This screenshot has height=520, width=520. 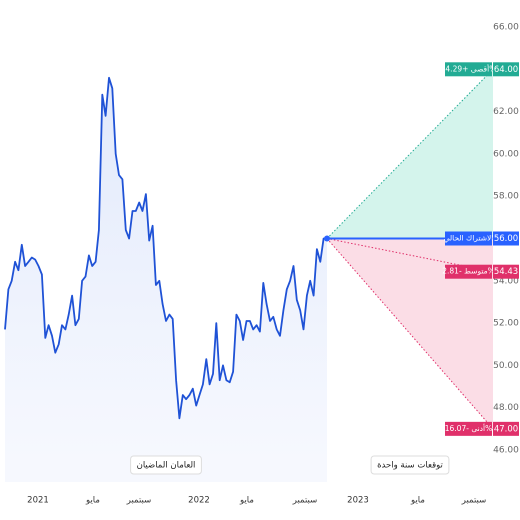 I want to click on y-tick-label: 66.00, so click(x=506, y=28).